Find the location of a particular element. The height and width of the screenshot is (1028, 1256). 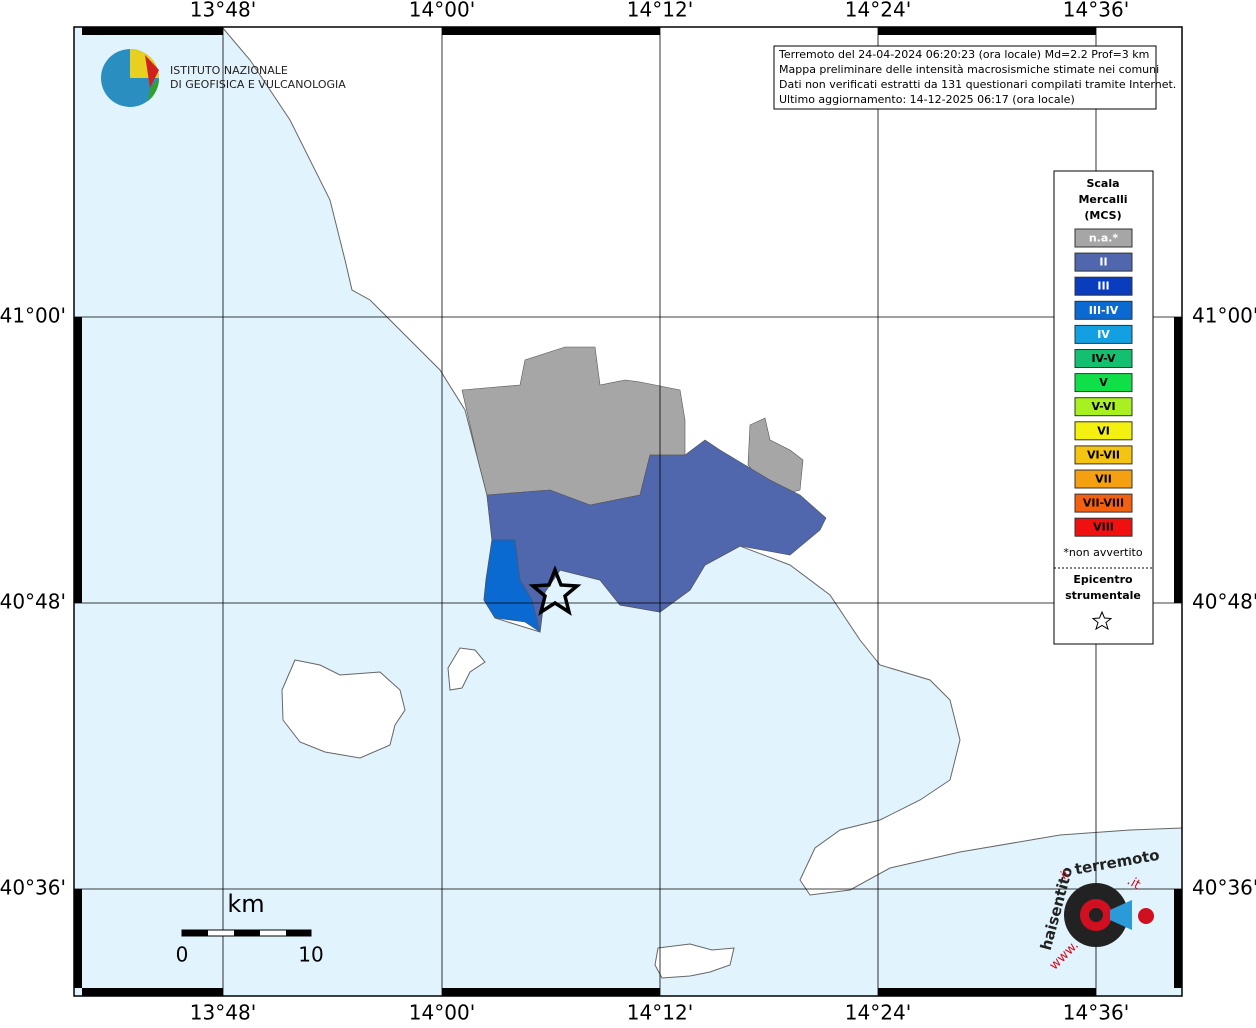

legend-label: VIII is located at coordinates (1103, 527).